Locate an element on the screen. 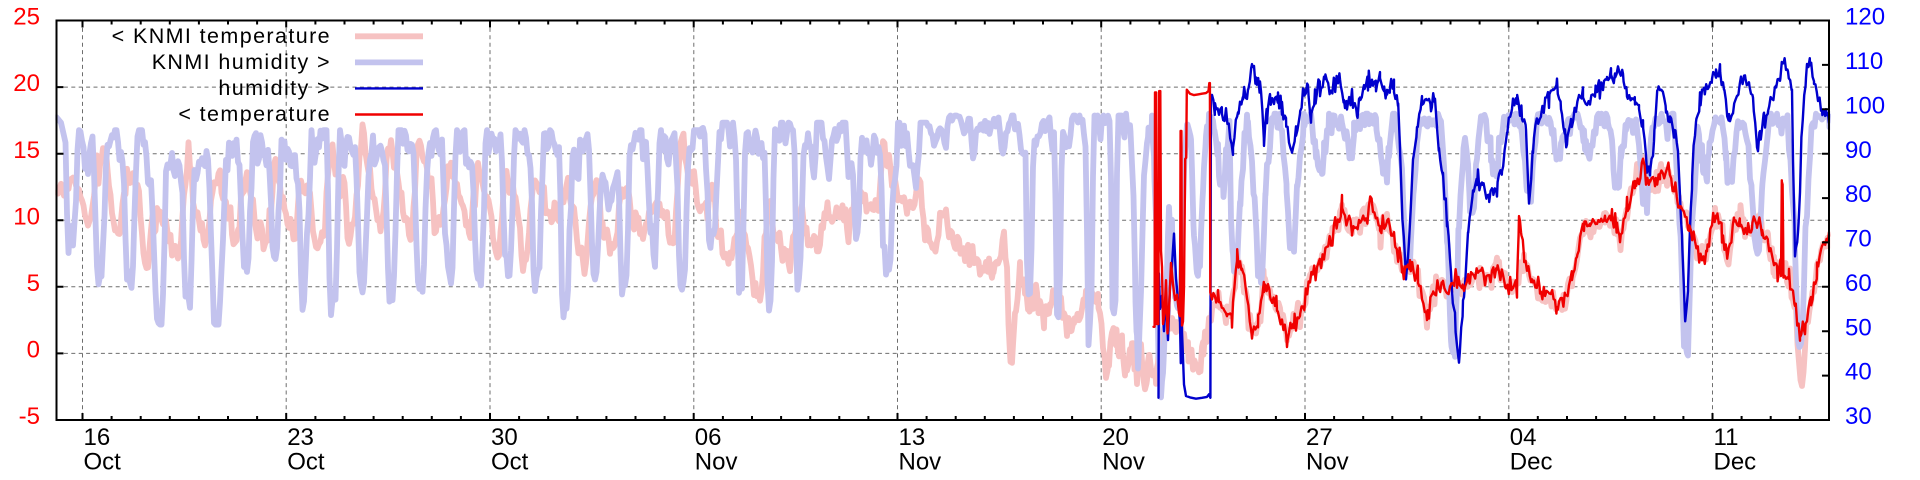  svg-text: 27 is located at coordinates (1319, 437).